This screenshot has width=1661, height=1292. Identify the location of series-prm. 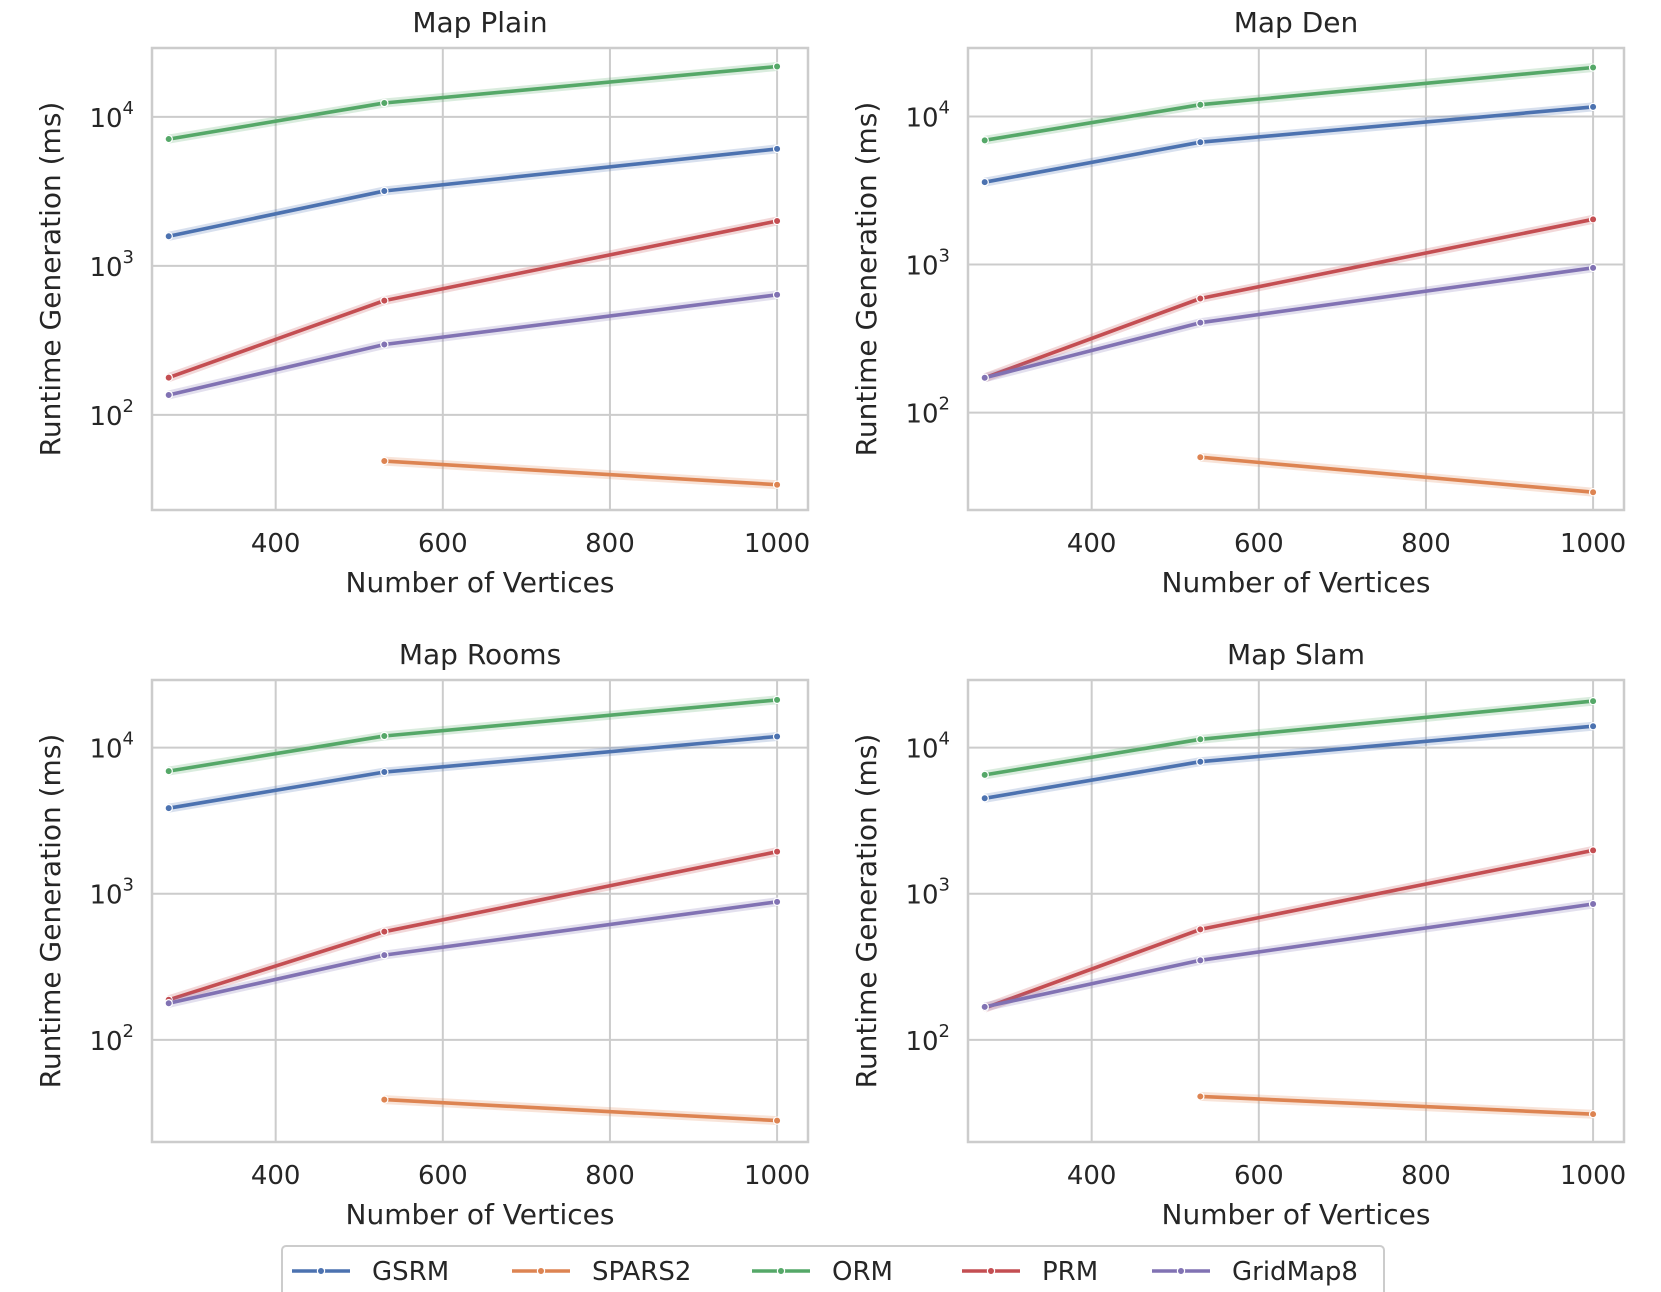
(1289, 929).